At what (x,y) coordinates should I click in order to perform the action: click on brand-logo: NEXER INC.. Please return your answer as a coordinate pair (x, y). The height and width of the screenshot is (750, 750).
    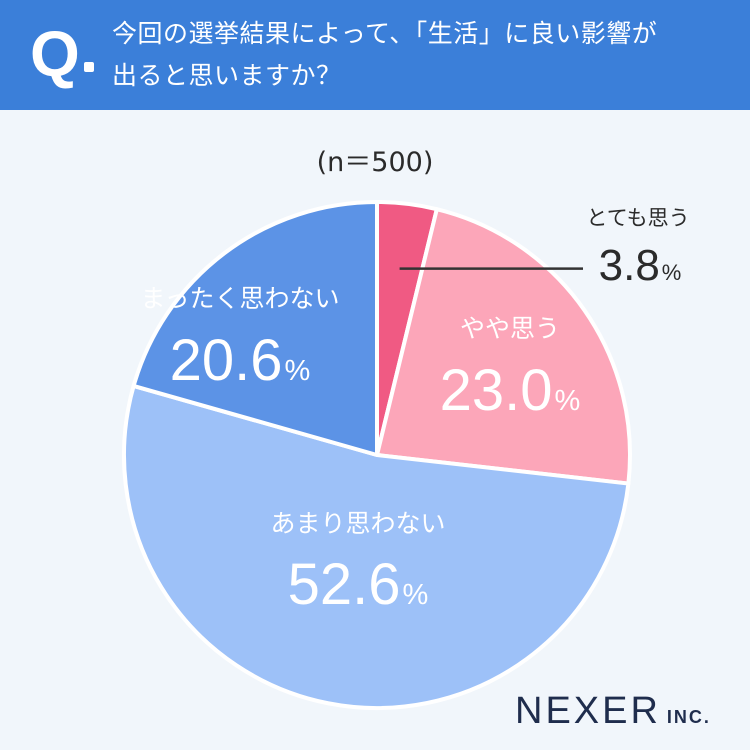
    Looking at the image, I should click on (613, 711).